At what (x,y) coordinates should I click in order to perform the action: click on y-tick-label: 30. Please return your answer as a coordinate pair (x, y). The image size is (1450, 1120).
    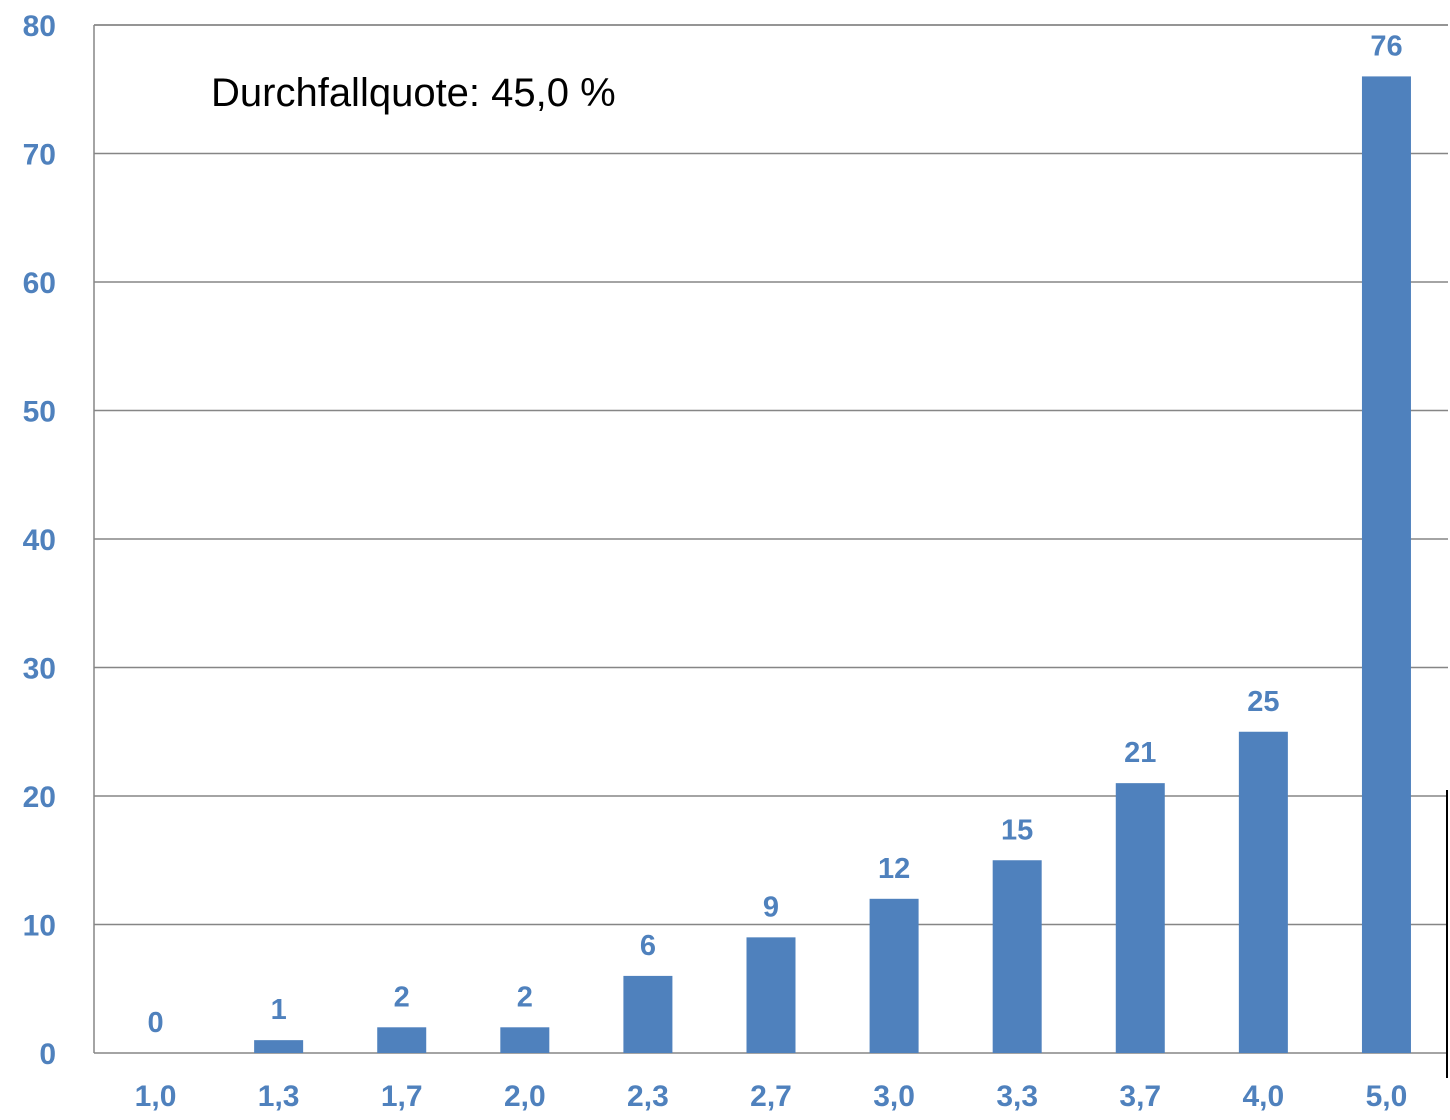
    Looking at the image, I should click on (39, 669).